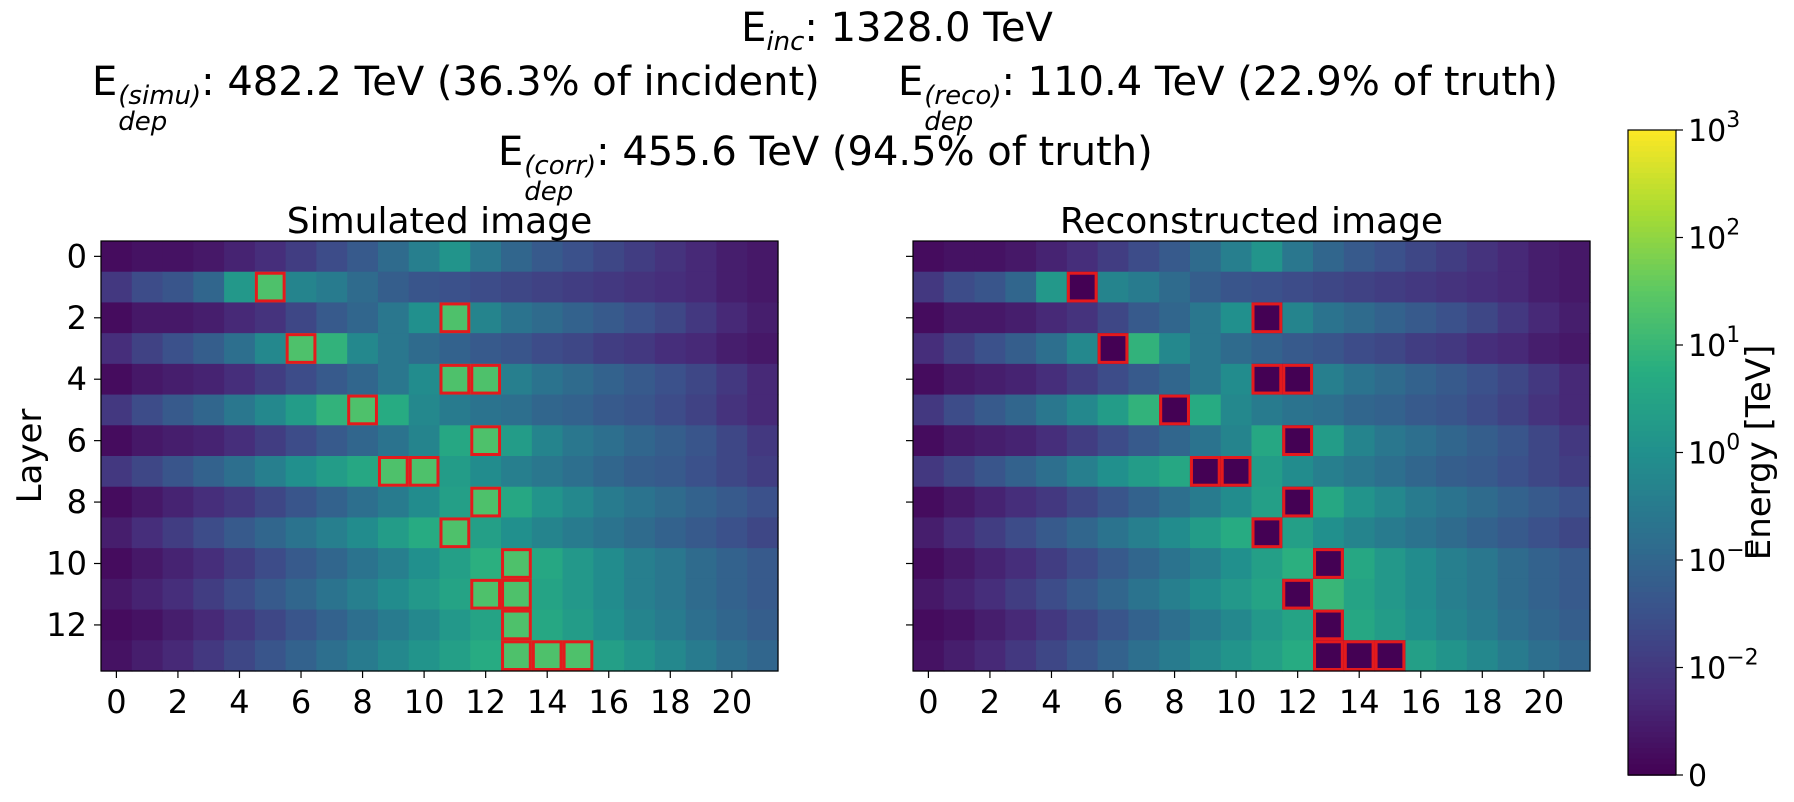  I want to click on y-tick-label: 10, so click(66, 564).